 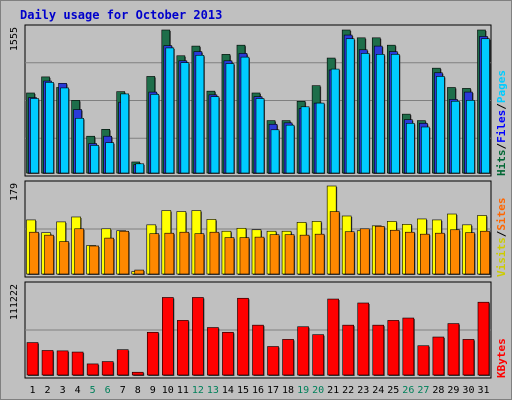 What do you see at coordinates (33, 390) in the screenshot?
I see `x-tick-label: 1` at bounding box center [33, 390].